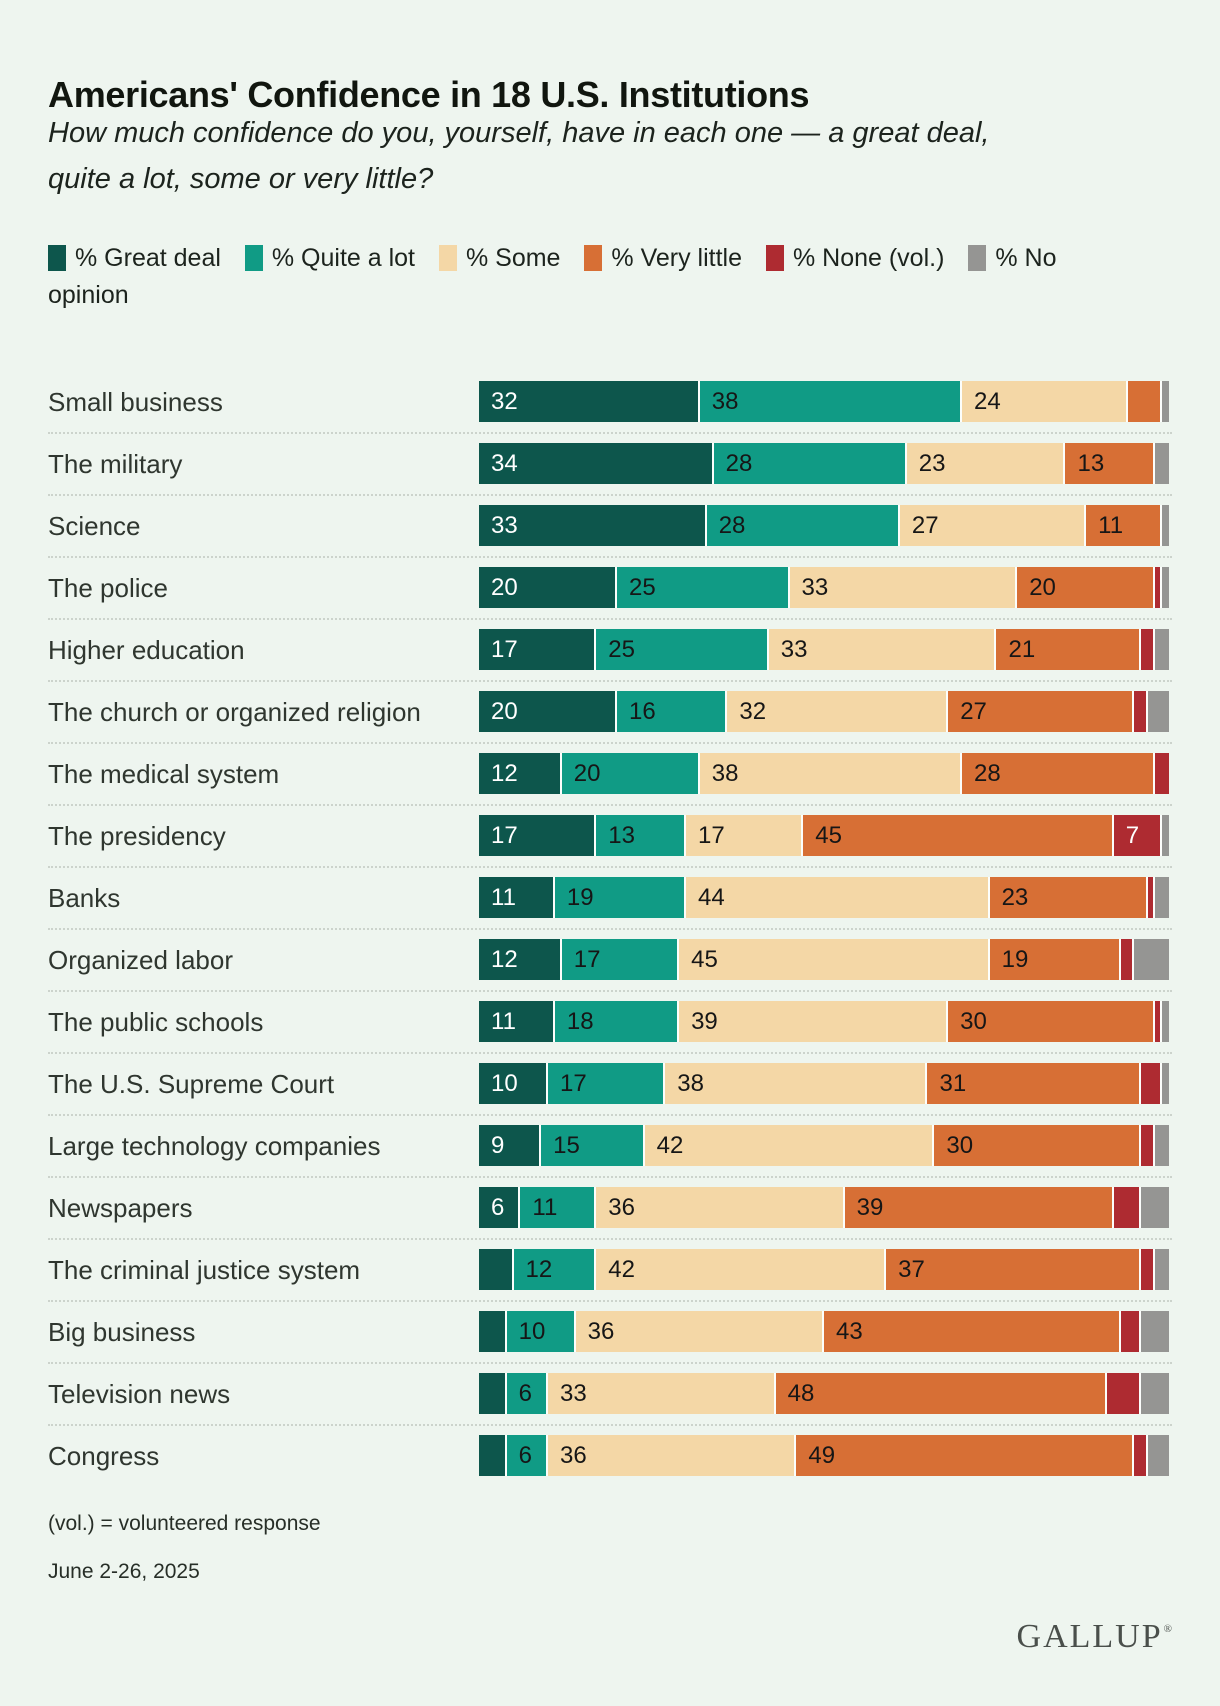 Image resolution: width=1220 pixels, height=1706 pixels. What do you see at coordinates (1022, 649) in the screenshot?
I see `segment-value-label: 21` at bounding box center [1022, 649].